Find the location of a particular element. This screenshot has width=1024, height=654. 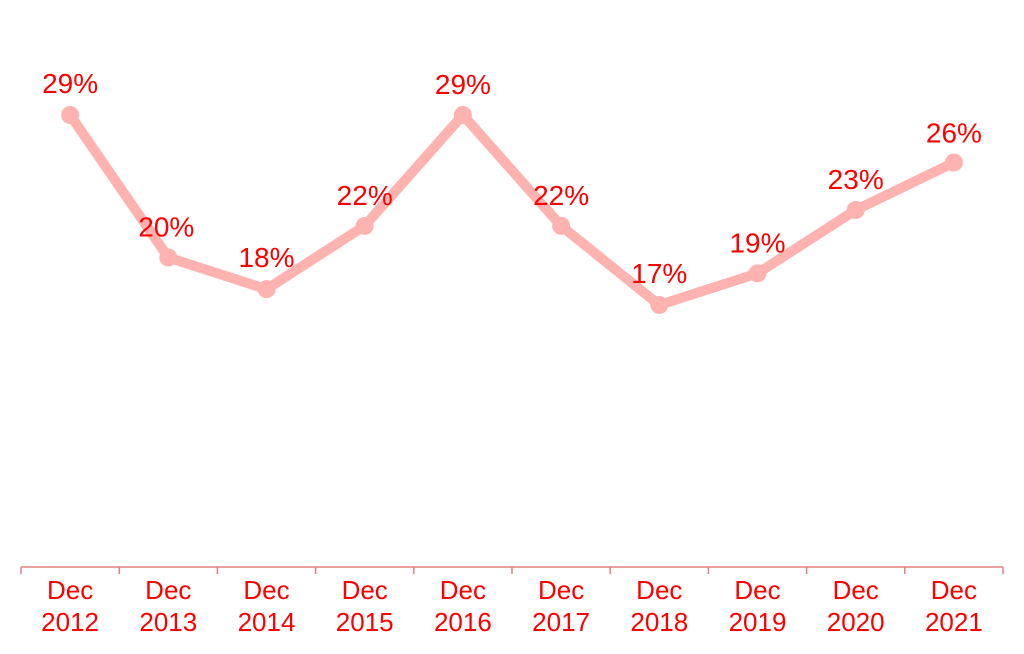

x-tick-label: Dec 2017 is located at coordinates (561, 606).